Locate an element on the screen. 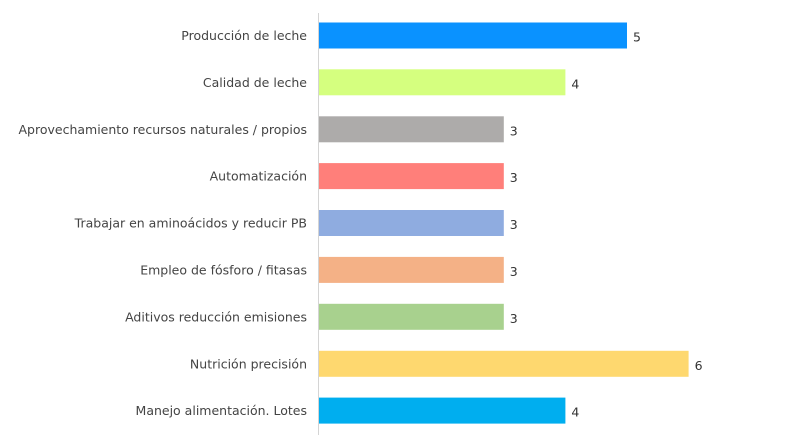  category-label-8: Nutrición precisión is located at coordinates (248, 363).